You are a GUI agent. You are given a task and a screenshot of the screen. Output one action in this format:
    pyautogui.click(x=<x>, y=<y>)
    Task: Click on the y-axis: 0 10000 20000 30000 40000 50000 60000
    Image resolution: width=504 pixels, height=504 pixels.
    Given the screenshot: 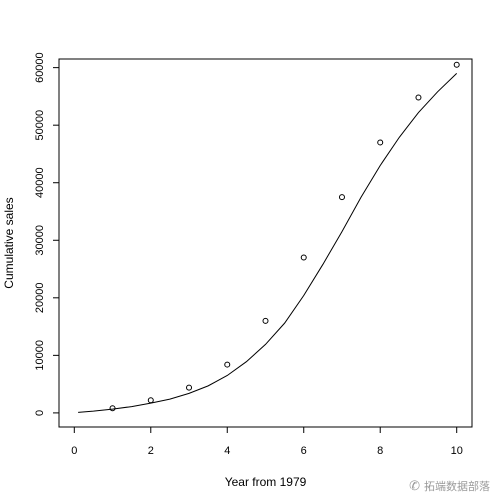 What is the action you would take?
    pyautogui.click(x=47, y=234)
    